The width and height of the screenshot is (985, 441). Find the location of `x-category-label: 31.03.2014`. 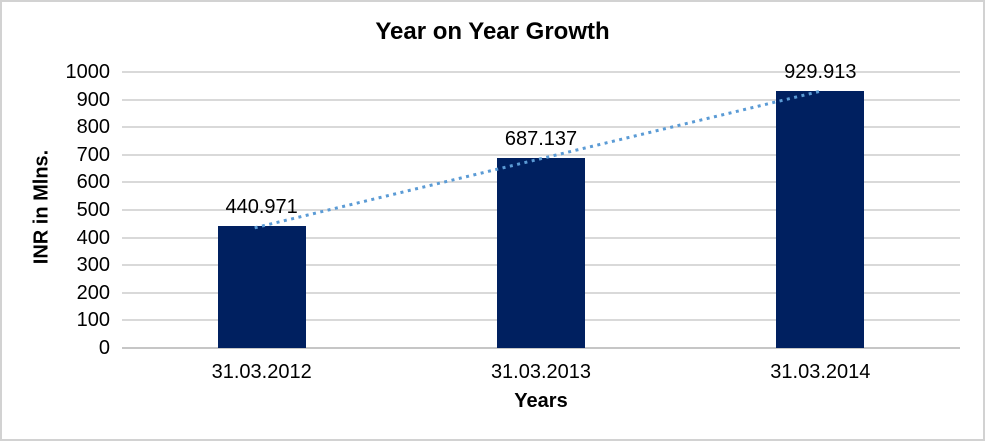

x-category-label: 31.03.2014 is located at coordinates (820, 372).